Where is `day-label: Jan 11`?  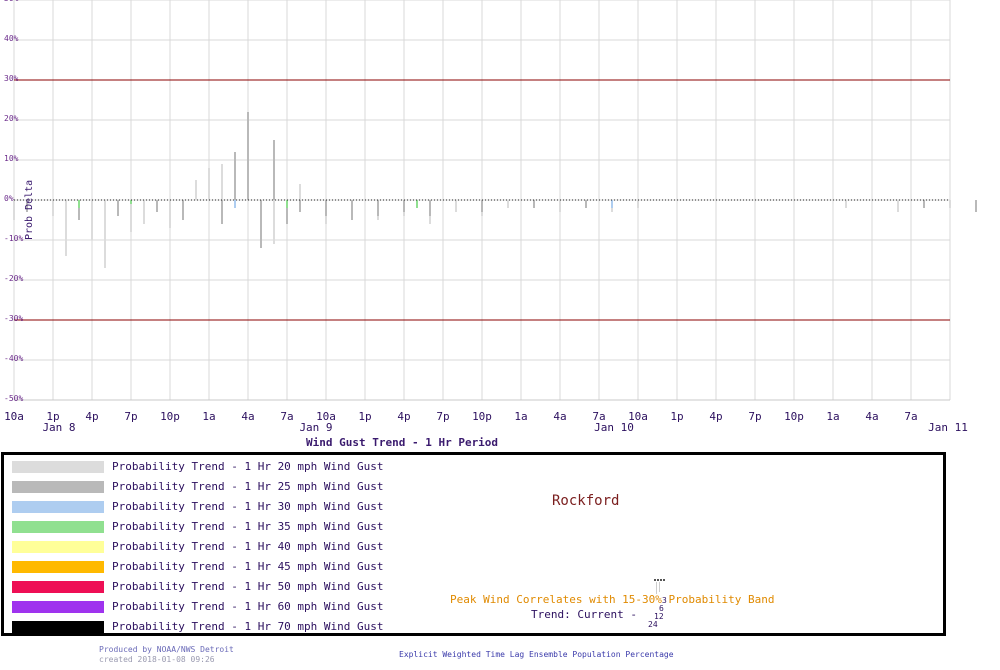 day-label: Jan 11 is located at coordinates (948, 427).